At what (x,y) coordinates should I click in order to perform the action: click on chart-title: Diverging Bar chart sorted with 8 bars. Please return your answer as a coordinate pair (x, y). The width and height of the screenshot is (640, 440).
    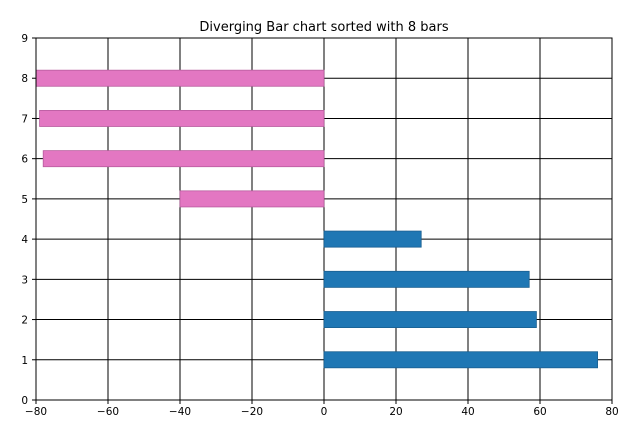
    Looking at the image, I should click on (323, 27).